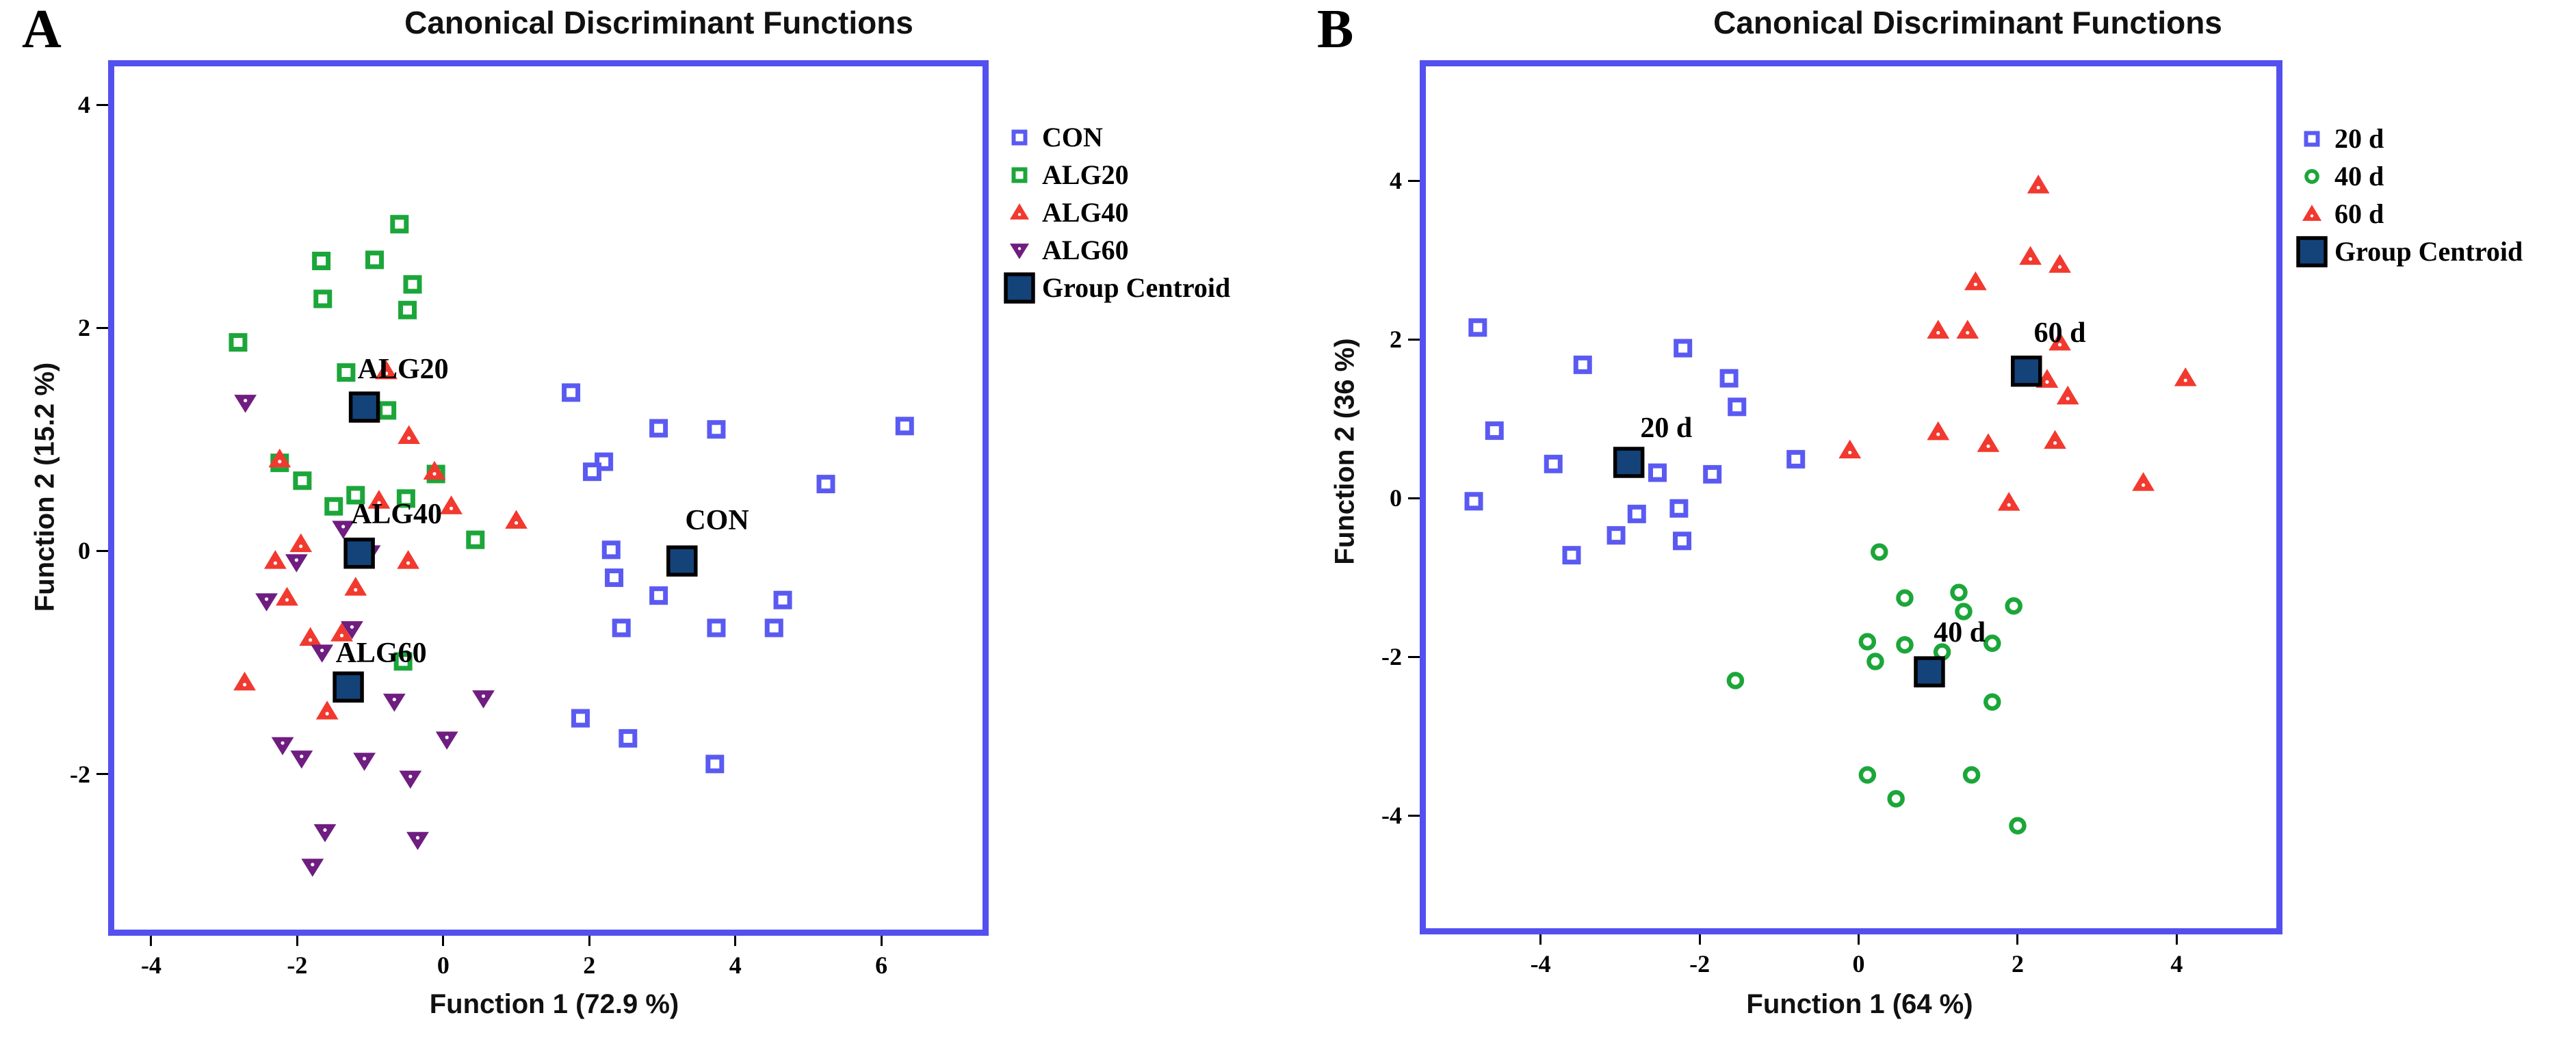  Describe the element at coordinates (589, 965) in the screenshot. I see `x-tick-label: 2` at that location.